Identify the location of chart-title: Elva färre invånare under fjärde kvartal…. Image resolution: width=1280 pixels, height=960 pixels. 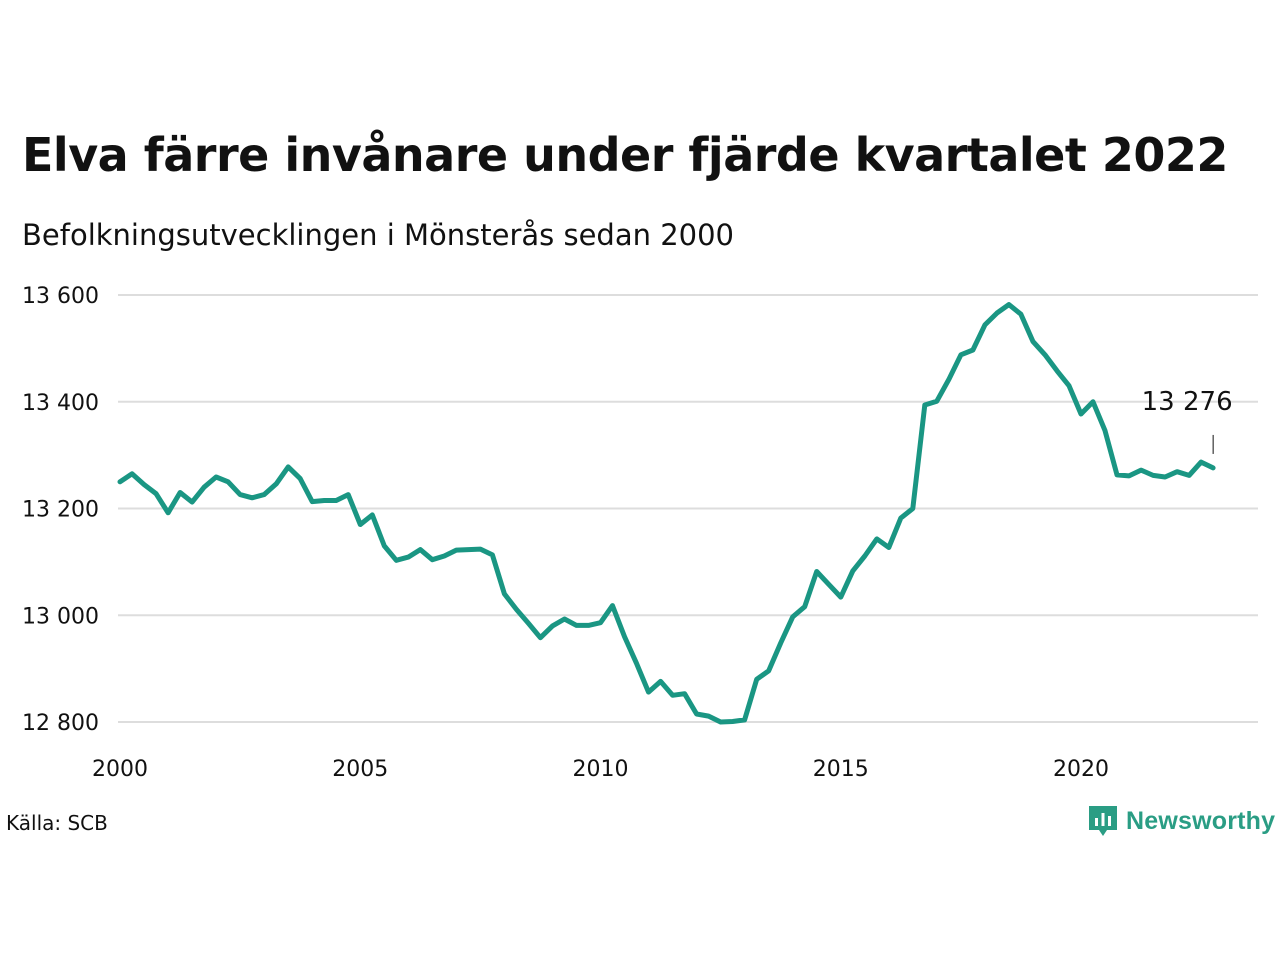
(625, 155).